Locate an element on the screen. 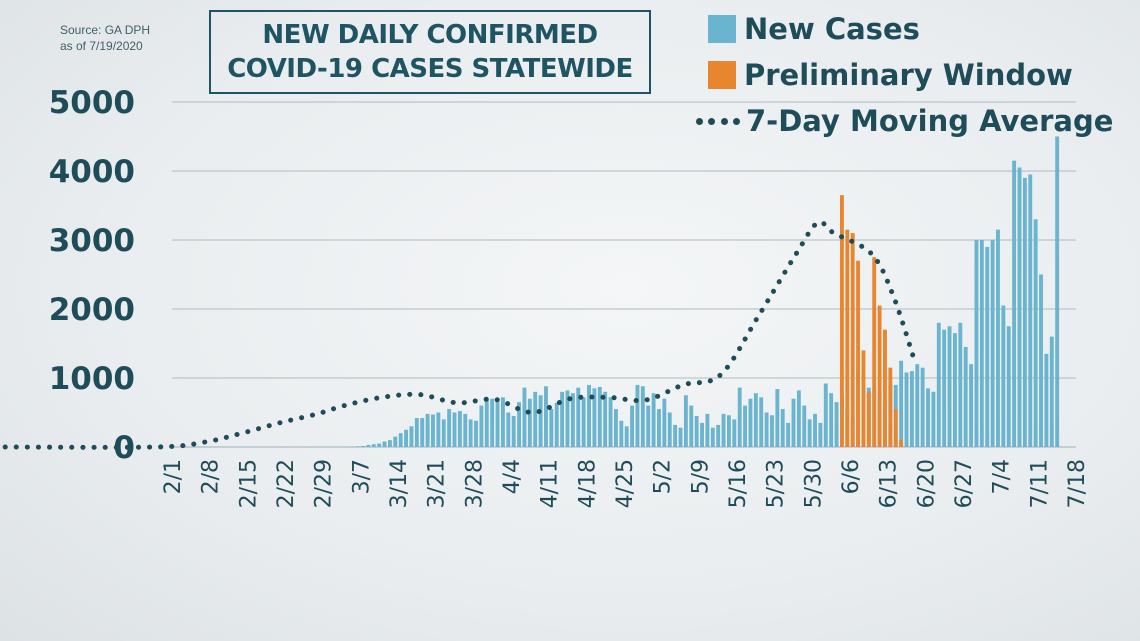 Image resolution: width=1140 pixels, height=641 pixels. moving-average-dots-icon is located at coordinates (718, 121).